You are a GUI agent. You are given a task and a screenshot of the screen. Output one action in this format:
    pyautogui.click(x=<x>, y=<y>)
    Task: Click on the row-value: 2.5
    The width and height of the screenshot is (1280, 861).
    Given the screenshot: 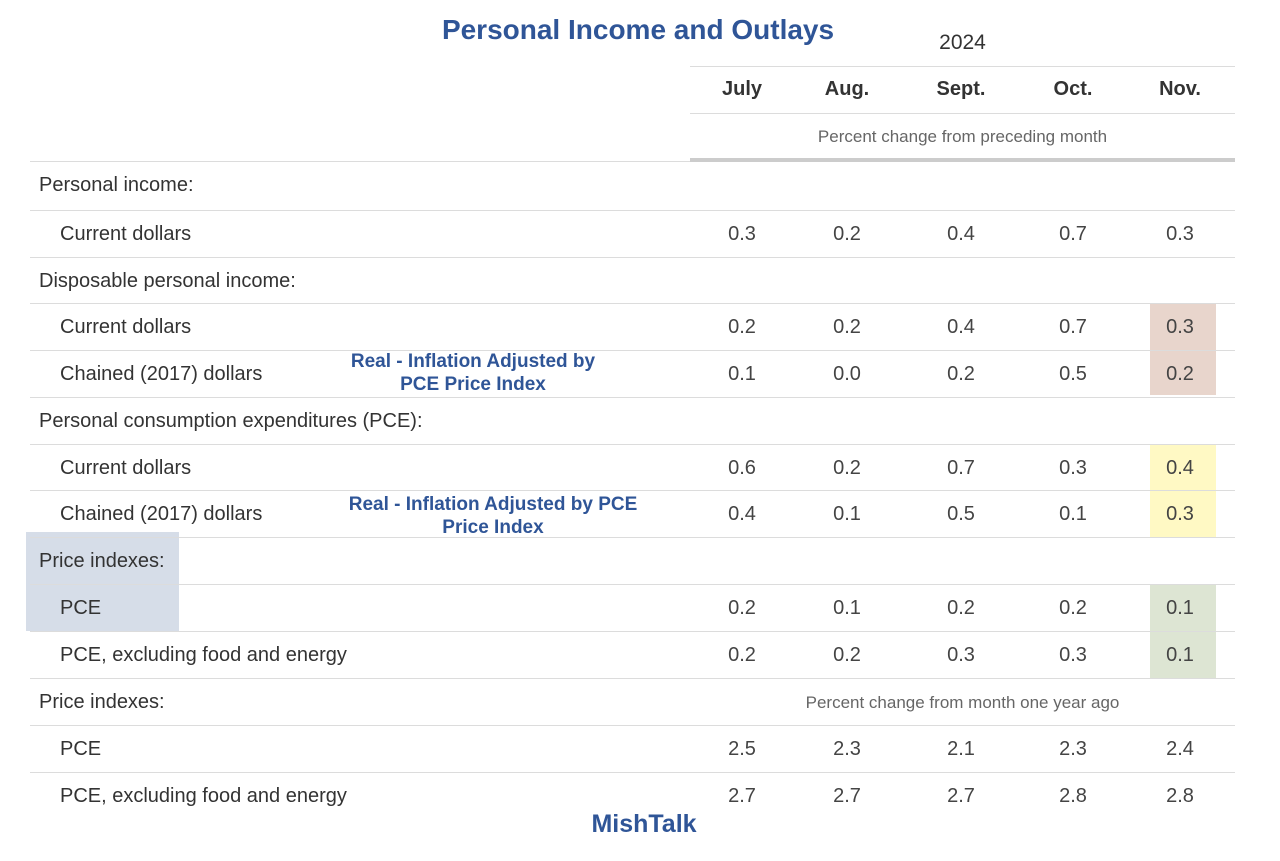 What is the action you would take?
    pyautogui.click(x=742, y=749)
    